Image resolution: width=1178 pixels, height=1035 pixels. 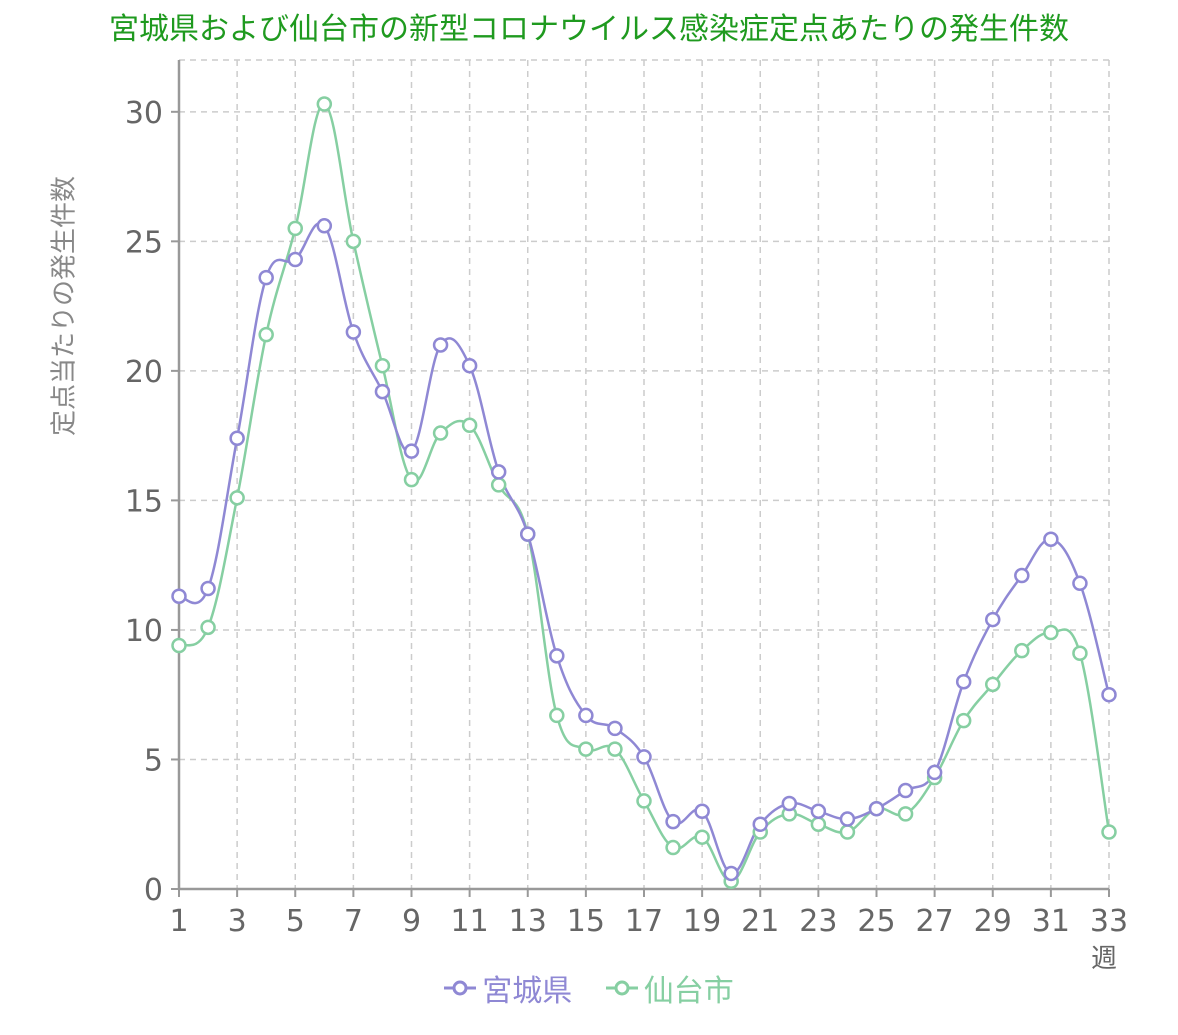 What do you see at coordinates (876, 921) in the screenshot?
I see `x-tick-label: 25` at bounding box center [876, 921].